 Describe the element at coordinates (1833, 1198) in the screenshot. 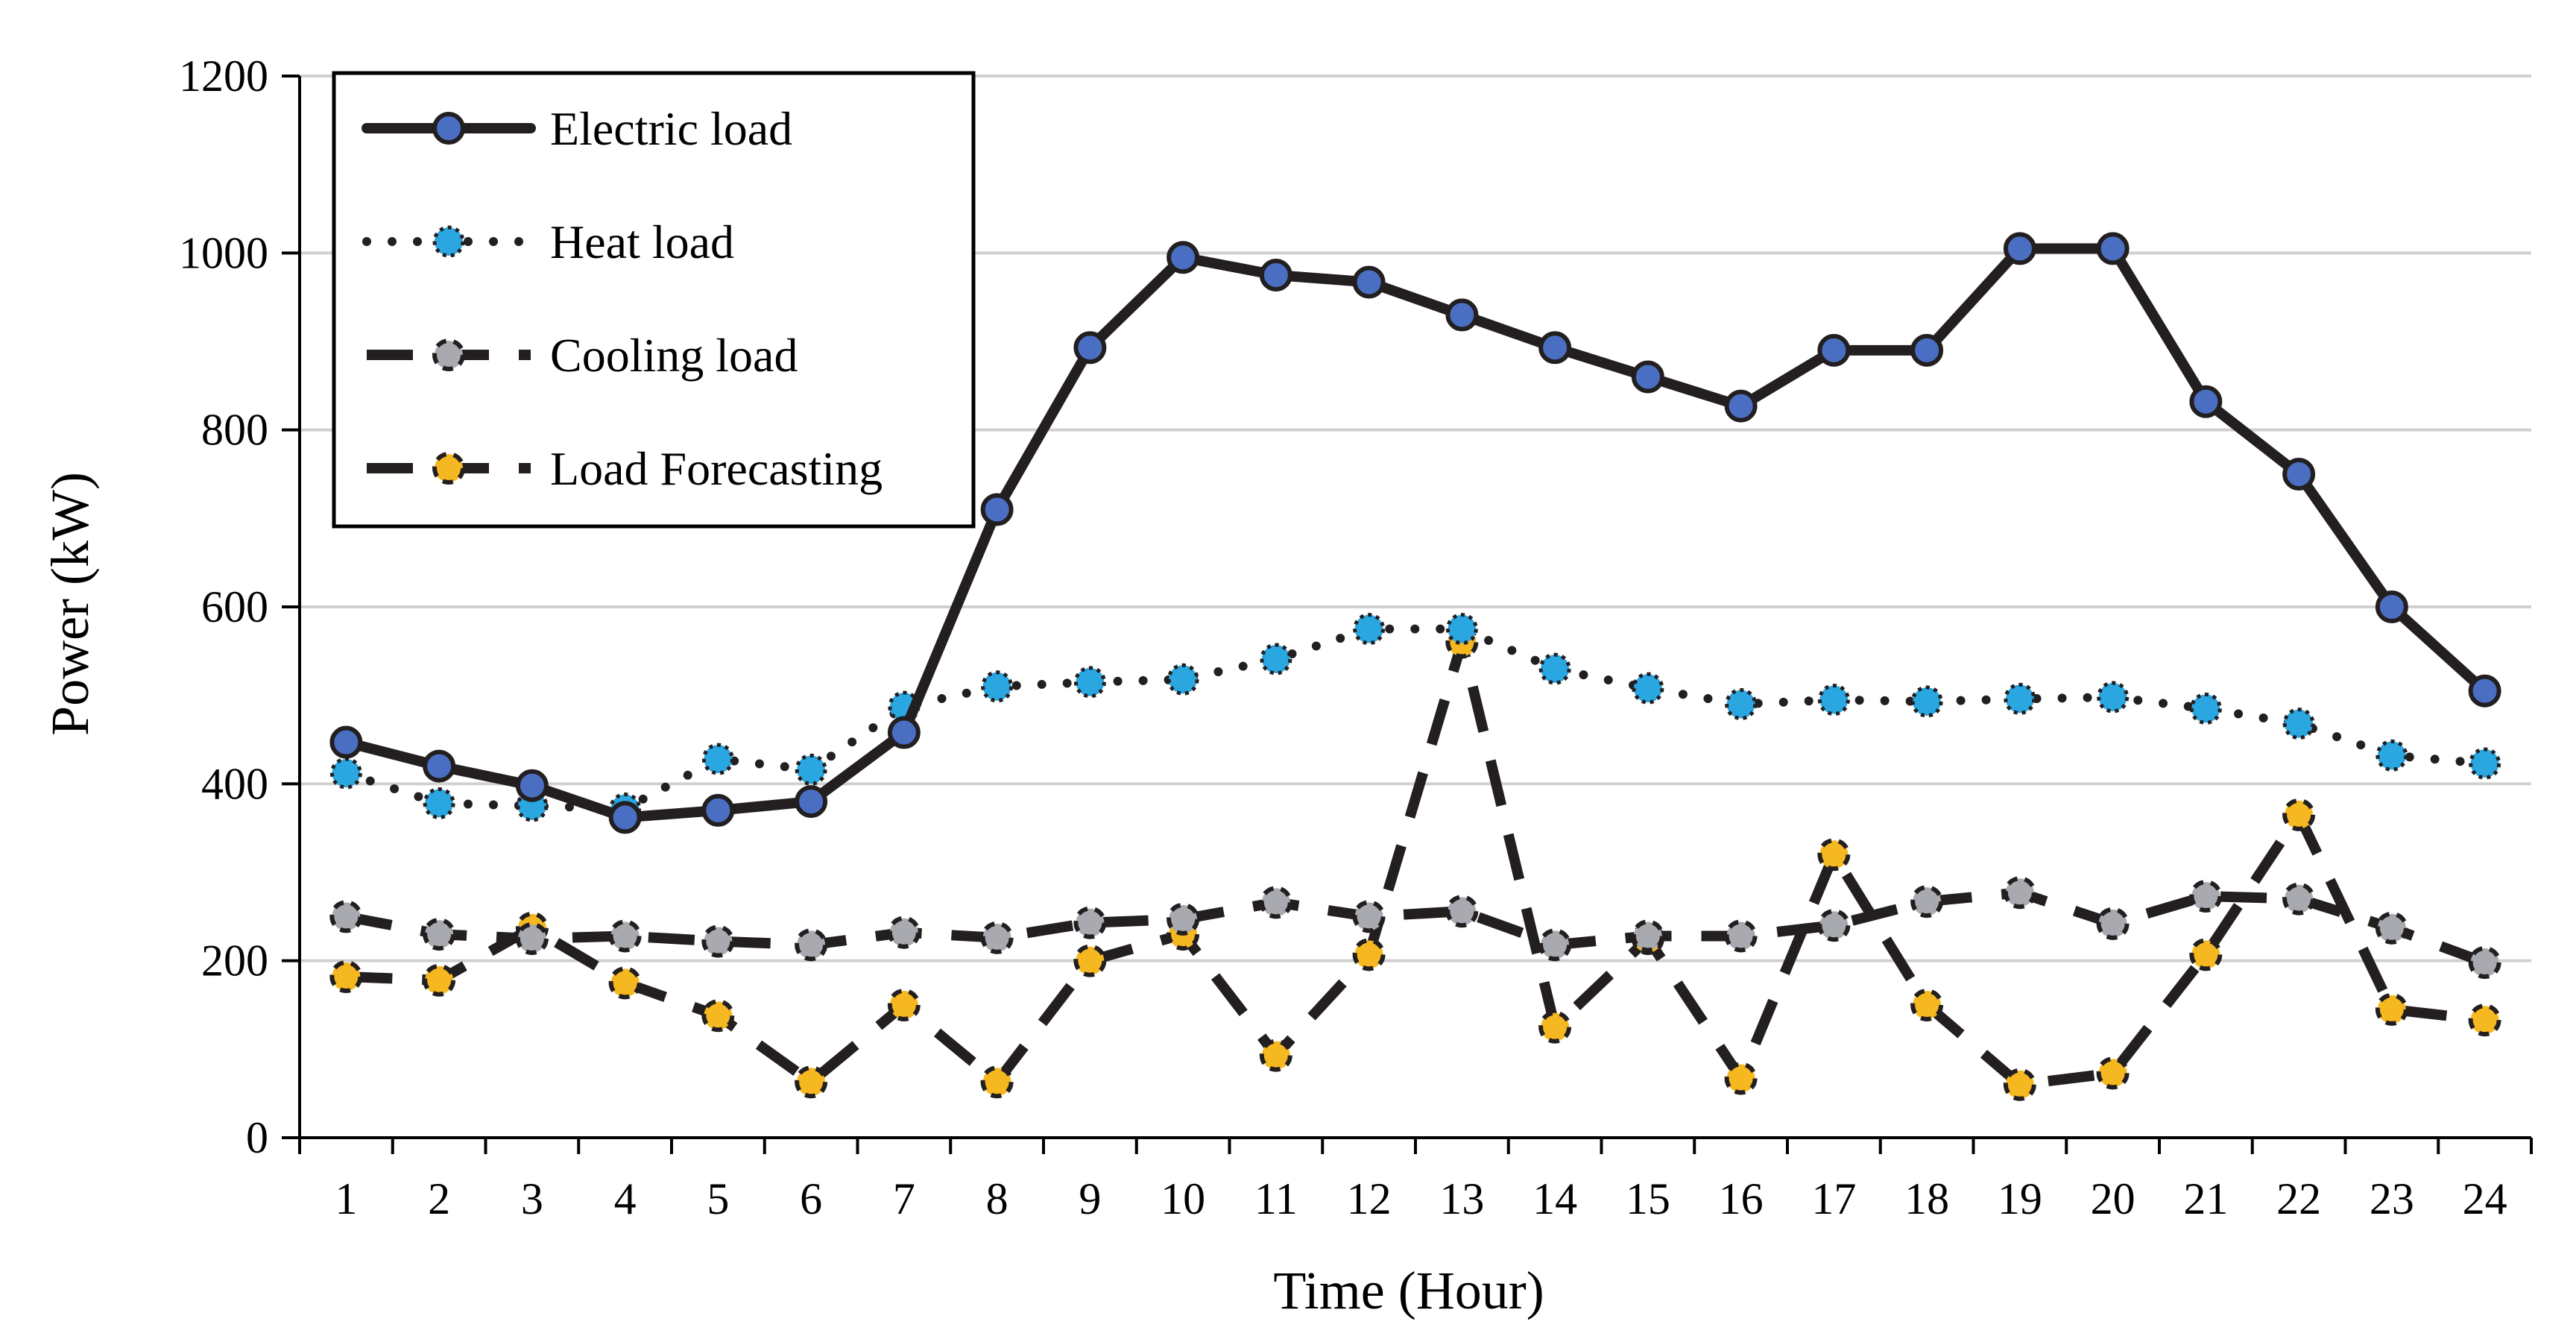

I see `x-tick-label-17: 17` at that location.